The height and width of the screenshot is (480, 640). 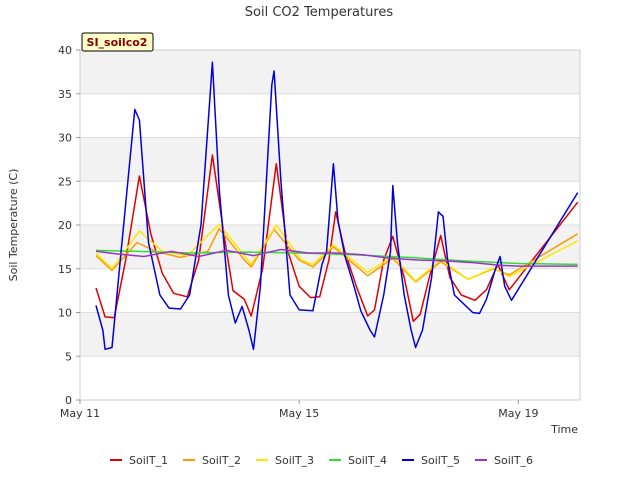 What do you see at coordinates (319, 12) in the screenshot?
I see `chart-title: Soil CO2 Temperatures` at bounding box center [319, 12].